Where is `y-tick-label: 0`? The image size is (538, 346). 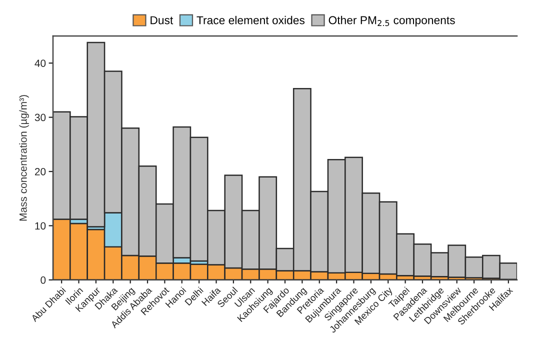
y-tick-label: 0 is located at coordinates (43, 280).